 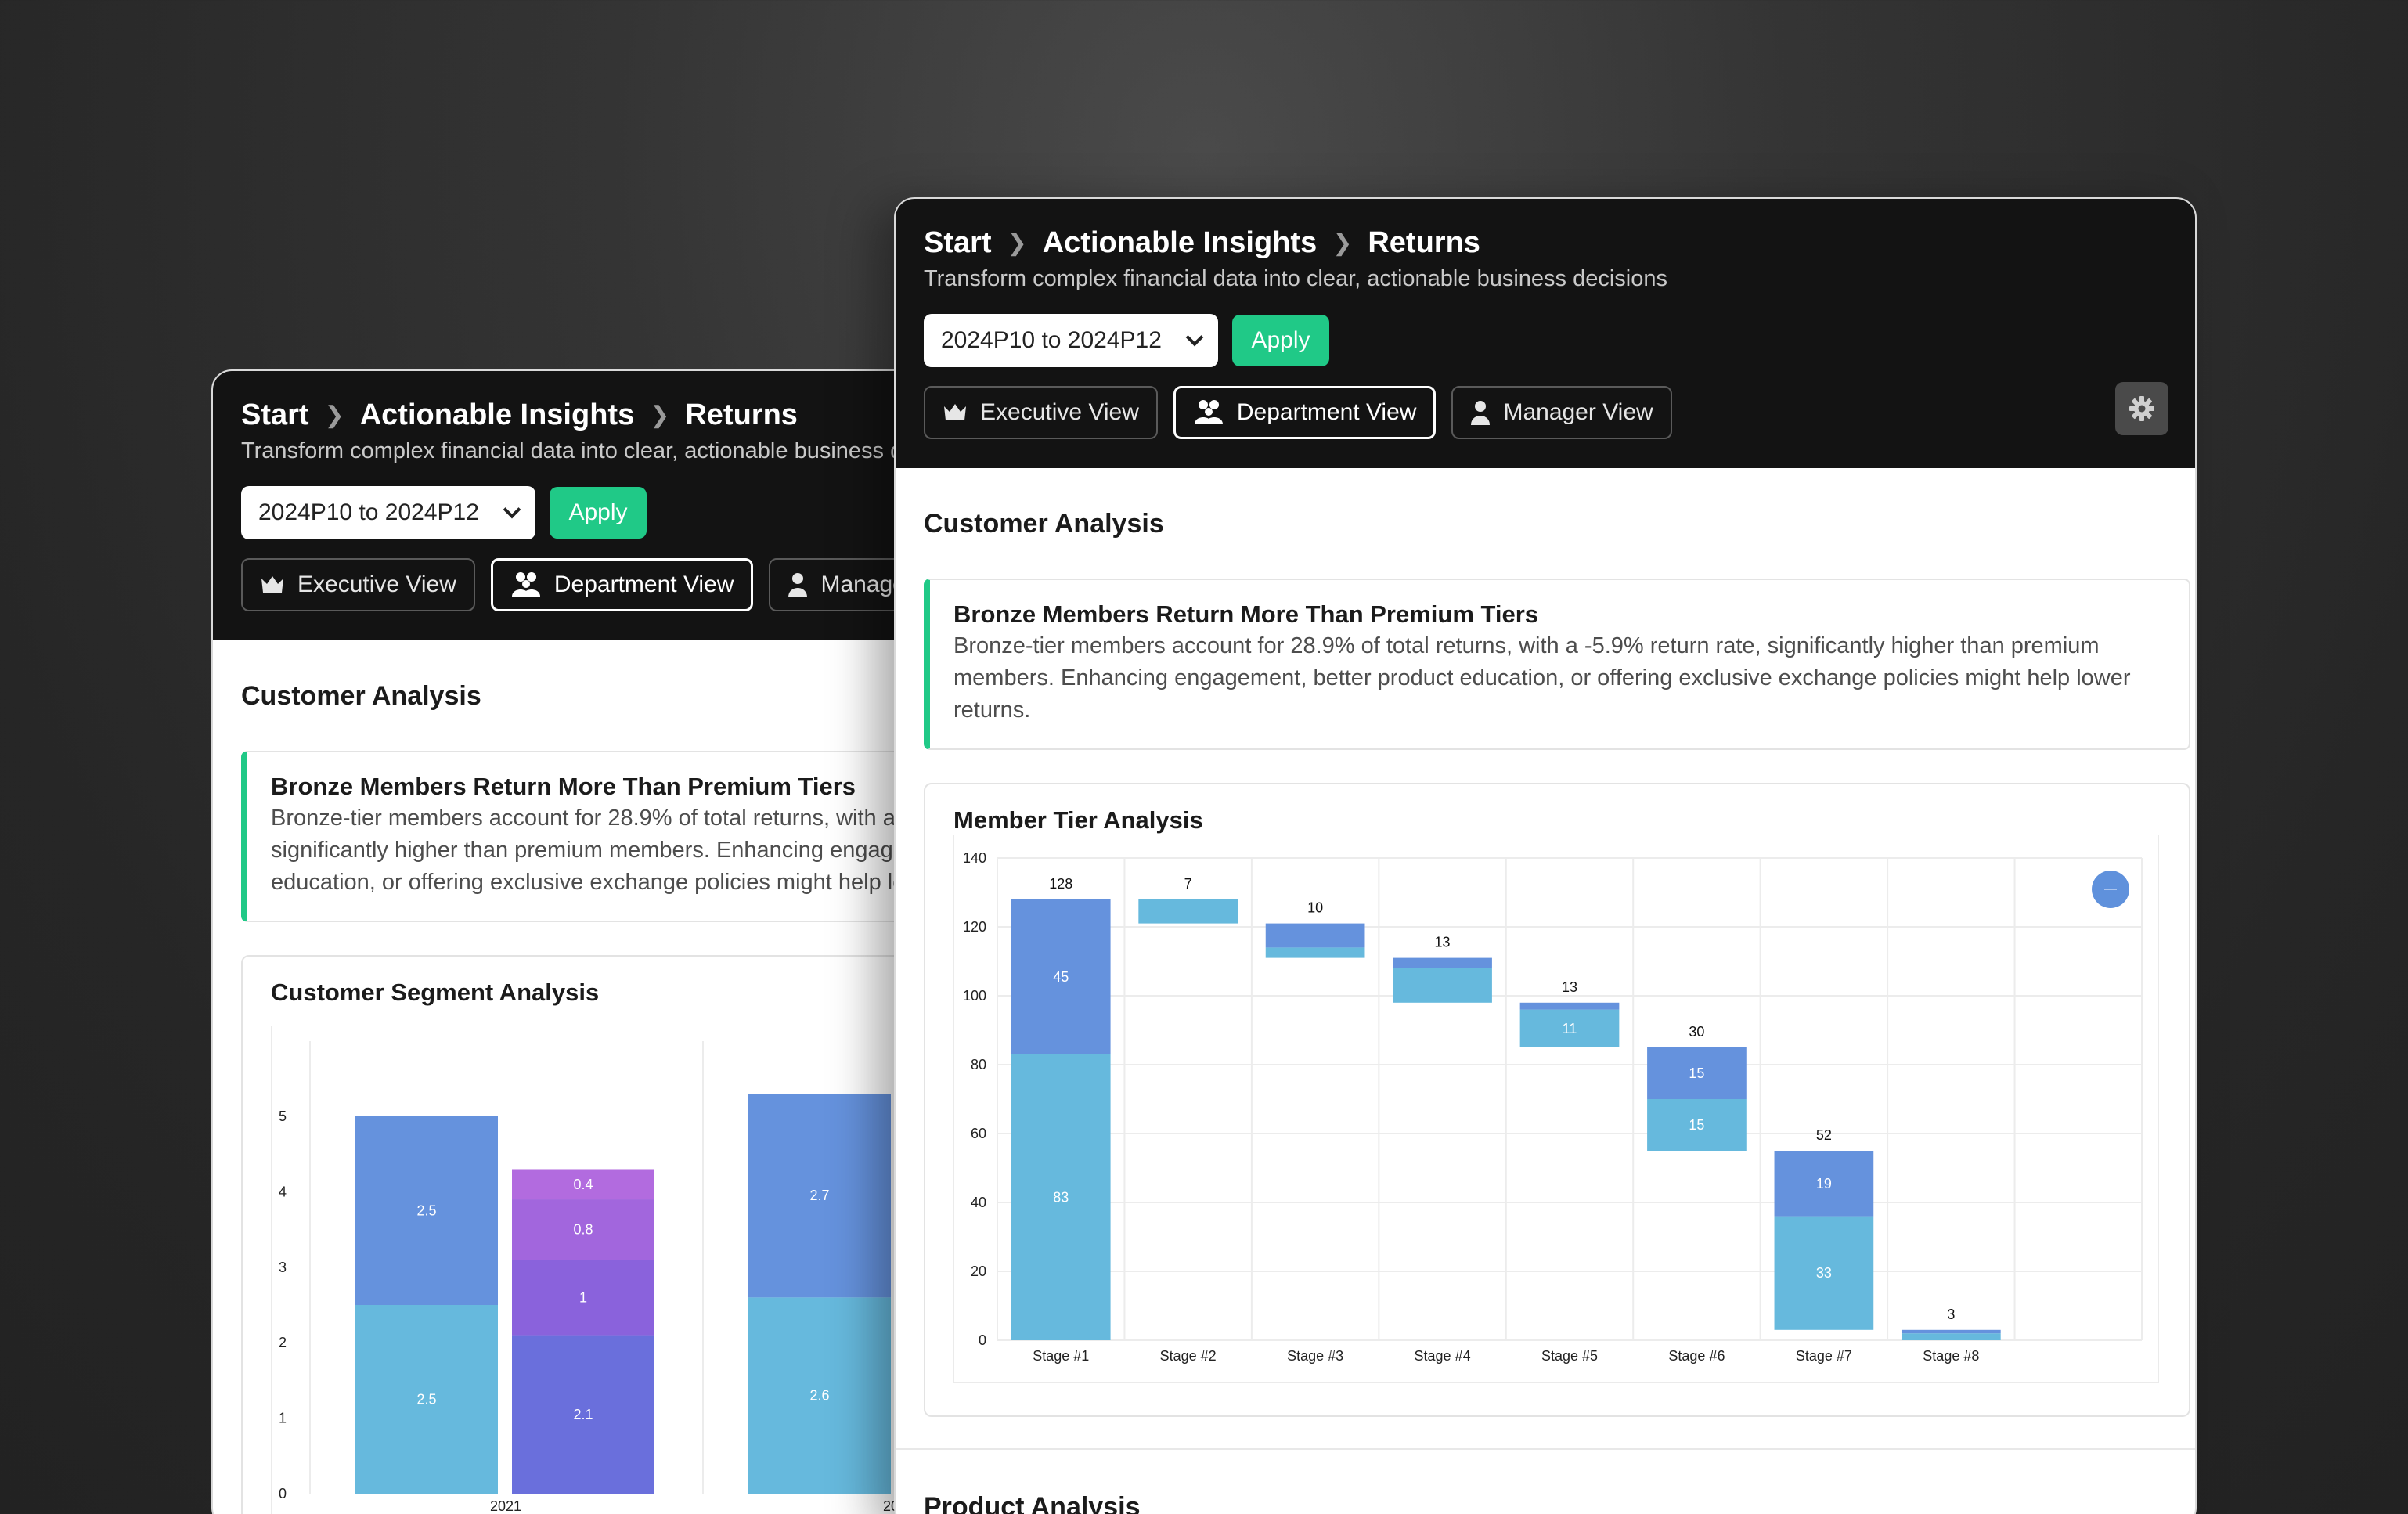 I want to click on tab-label: Department View, so click(x=643, y=584).